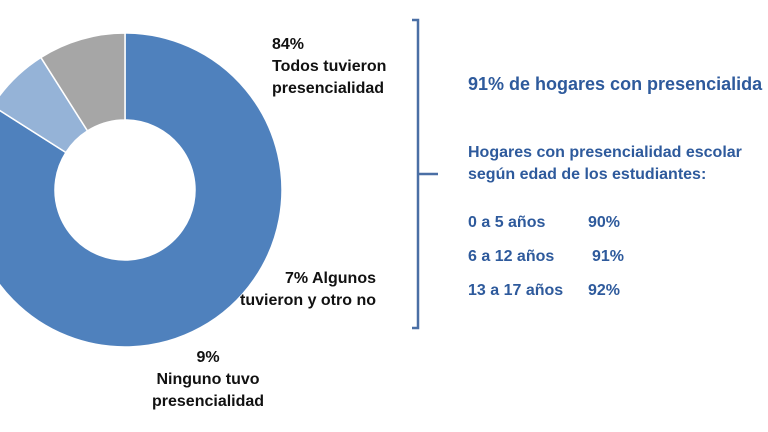 The height and width of the screenshot is (432, 768). I want to click on age-pct: 91%, so click(608, 256).